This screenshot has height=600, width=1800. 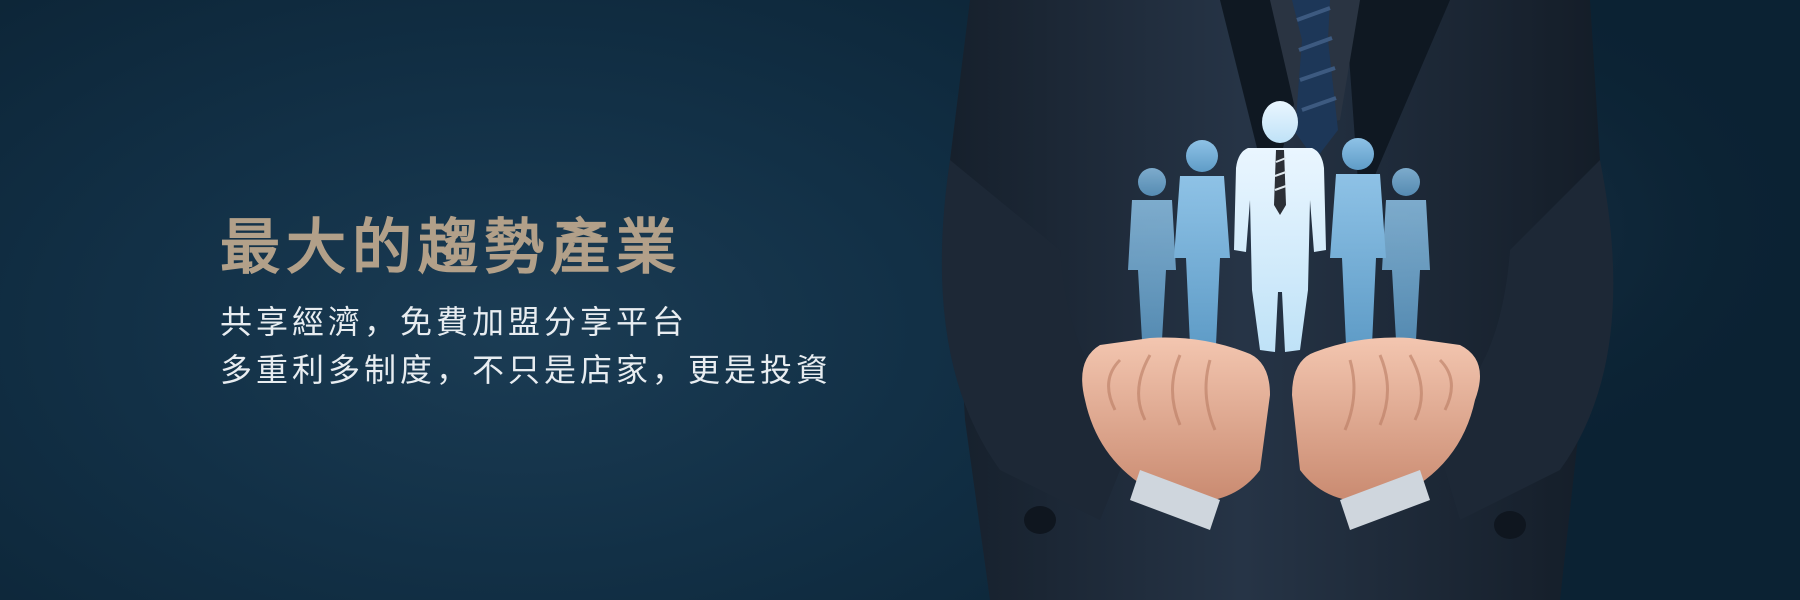 What do you see at coordinates (1281, 433) in the screenshot?
I see `hands-icon` at bounding box center [1281, 433].